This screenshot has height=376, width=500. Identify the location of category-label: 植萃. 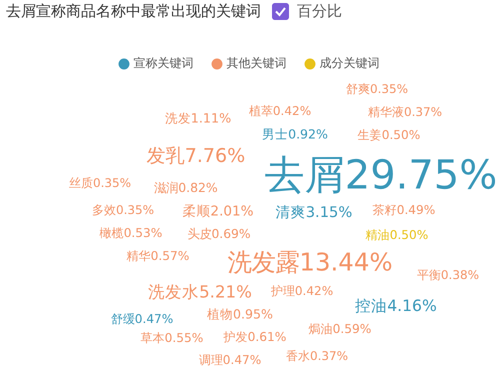
(260, 111).